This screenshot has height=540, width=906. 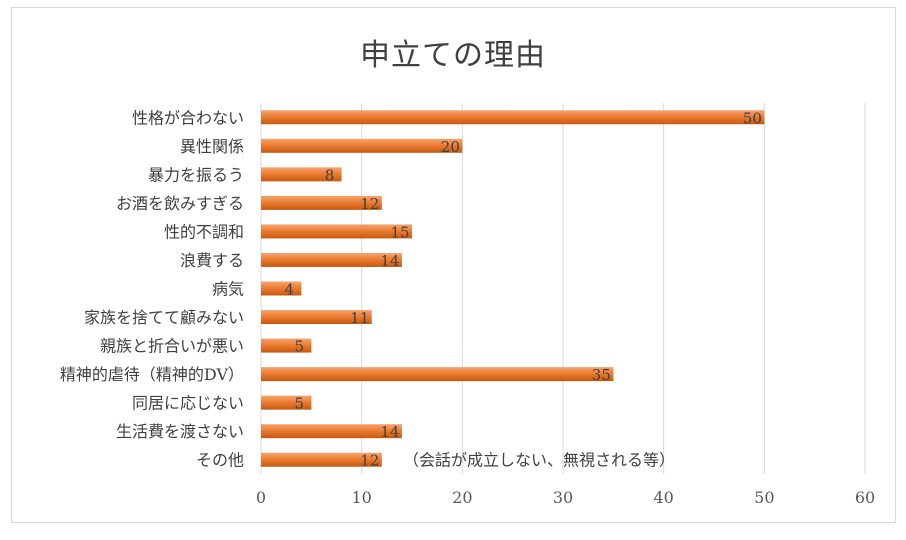 I want to click on category-label: 病気, so click(x=228, y=289).